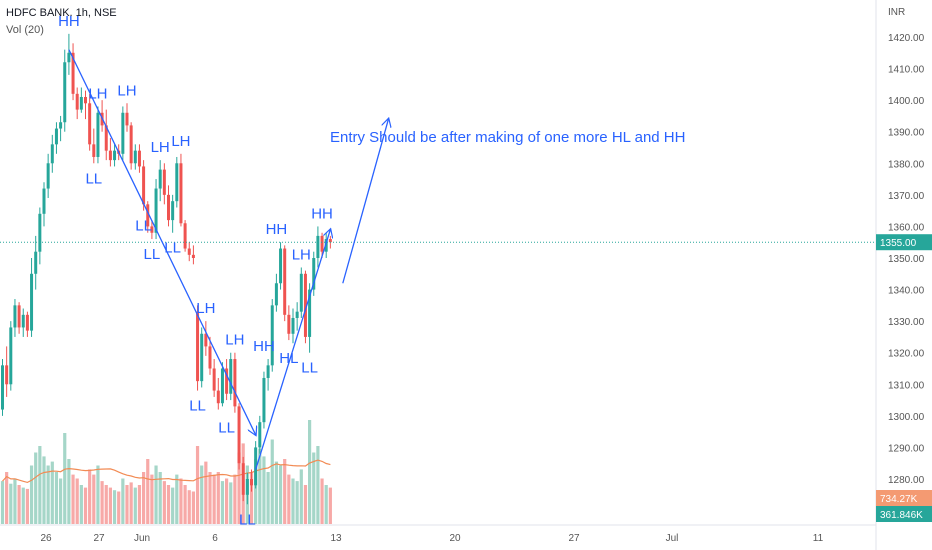  I want to click on price-tick-label: 1320.00, so click(906, 354).